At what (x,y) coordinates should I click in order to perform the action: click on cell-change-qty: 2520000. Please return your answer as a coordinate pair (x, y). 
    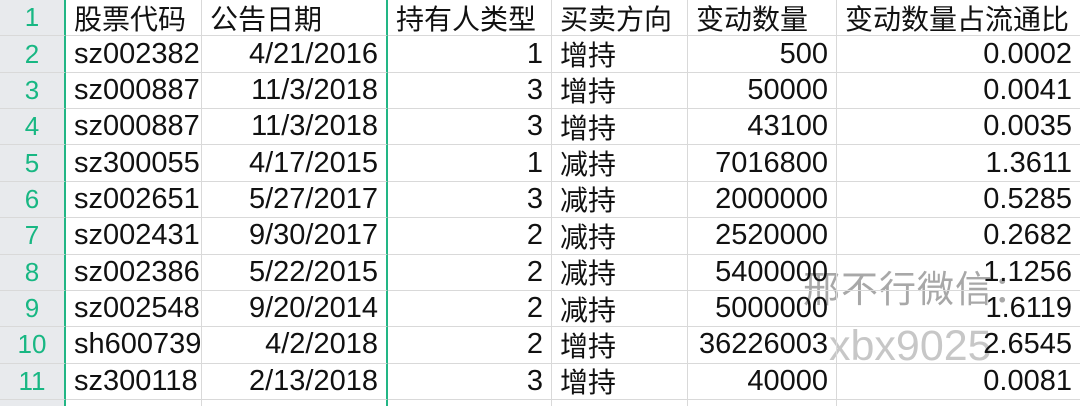
    Looking at the image, I should click on (762, 236).